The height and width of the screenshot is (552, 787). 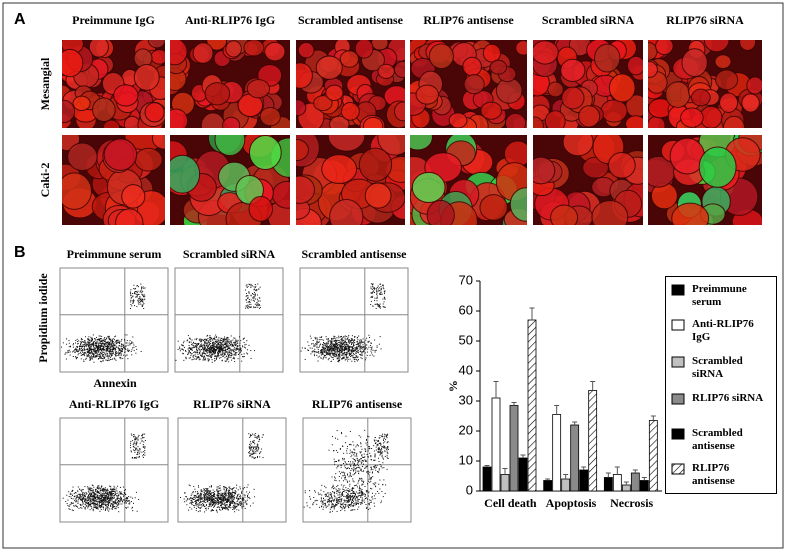 What do you see at coordinates (468, 180) in the screenshot?
I see `cells` at bounding box center [468, 180].